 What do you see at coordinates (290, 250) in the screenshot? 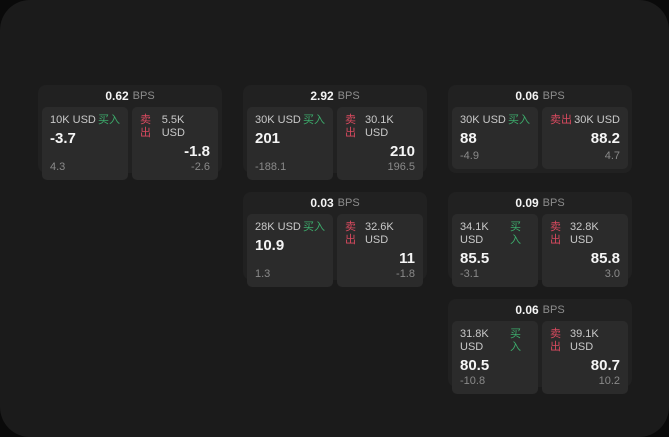
I see `buy-tile: 28K USD 买入 10.9 1.3` at bounding box center [290, 250].